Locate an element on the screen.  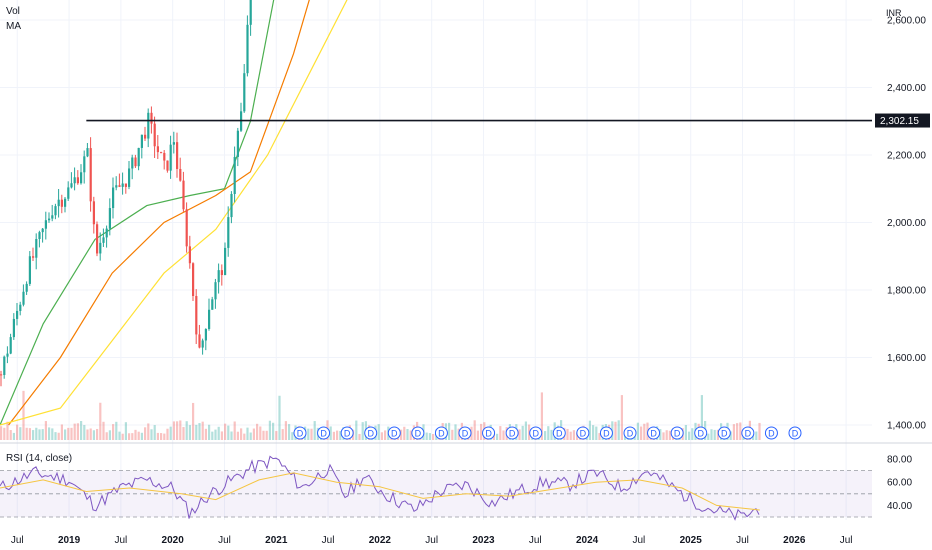
ma-label: MA is located at coordinates (13, 26).